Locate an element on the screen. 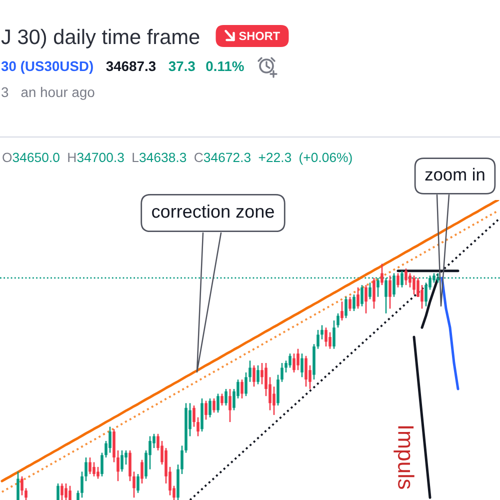 This screenshot has height=500, width=500. text: correction zone is located at coordinates (213, 211).